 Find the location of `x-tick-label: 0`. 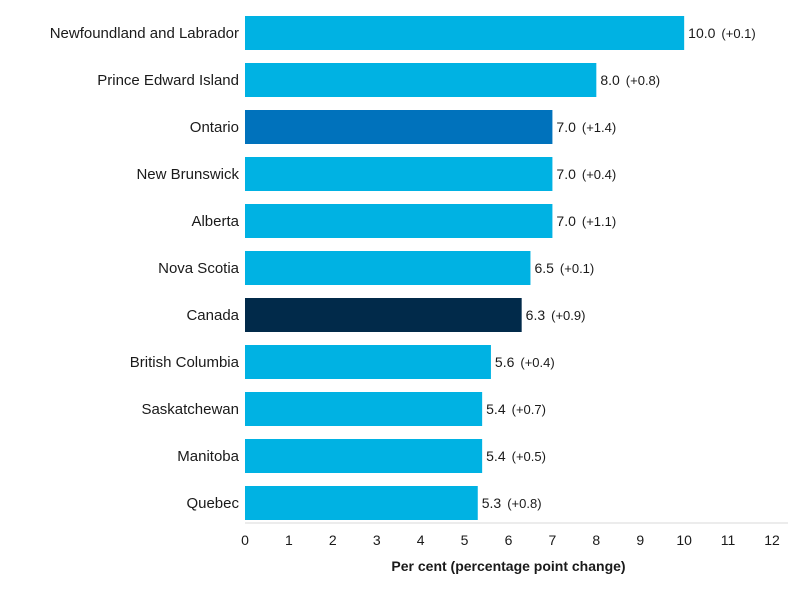

x-tick-label: 0 is located at coordinates (245, 540).